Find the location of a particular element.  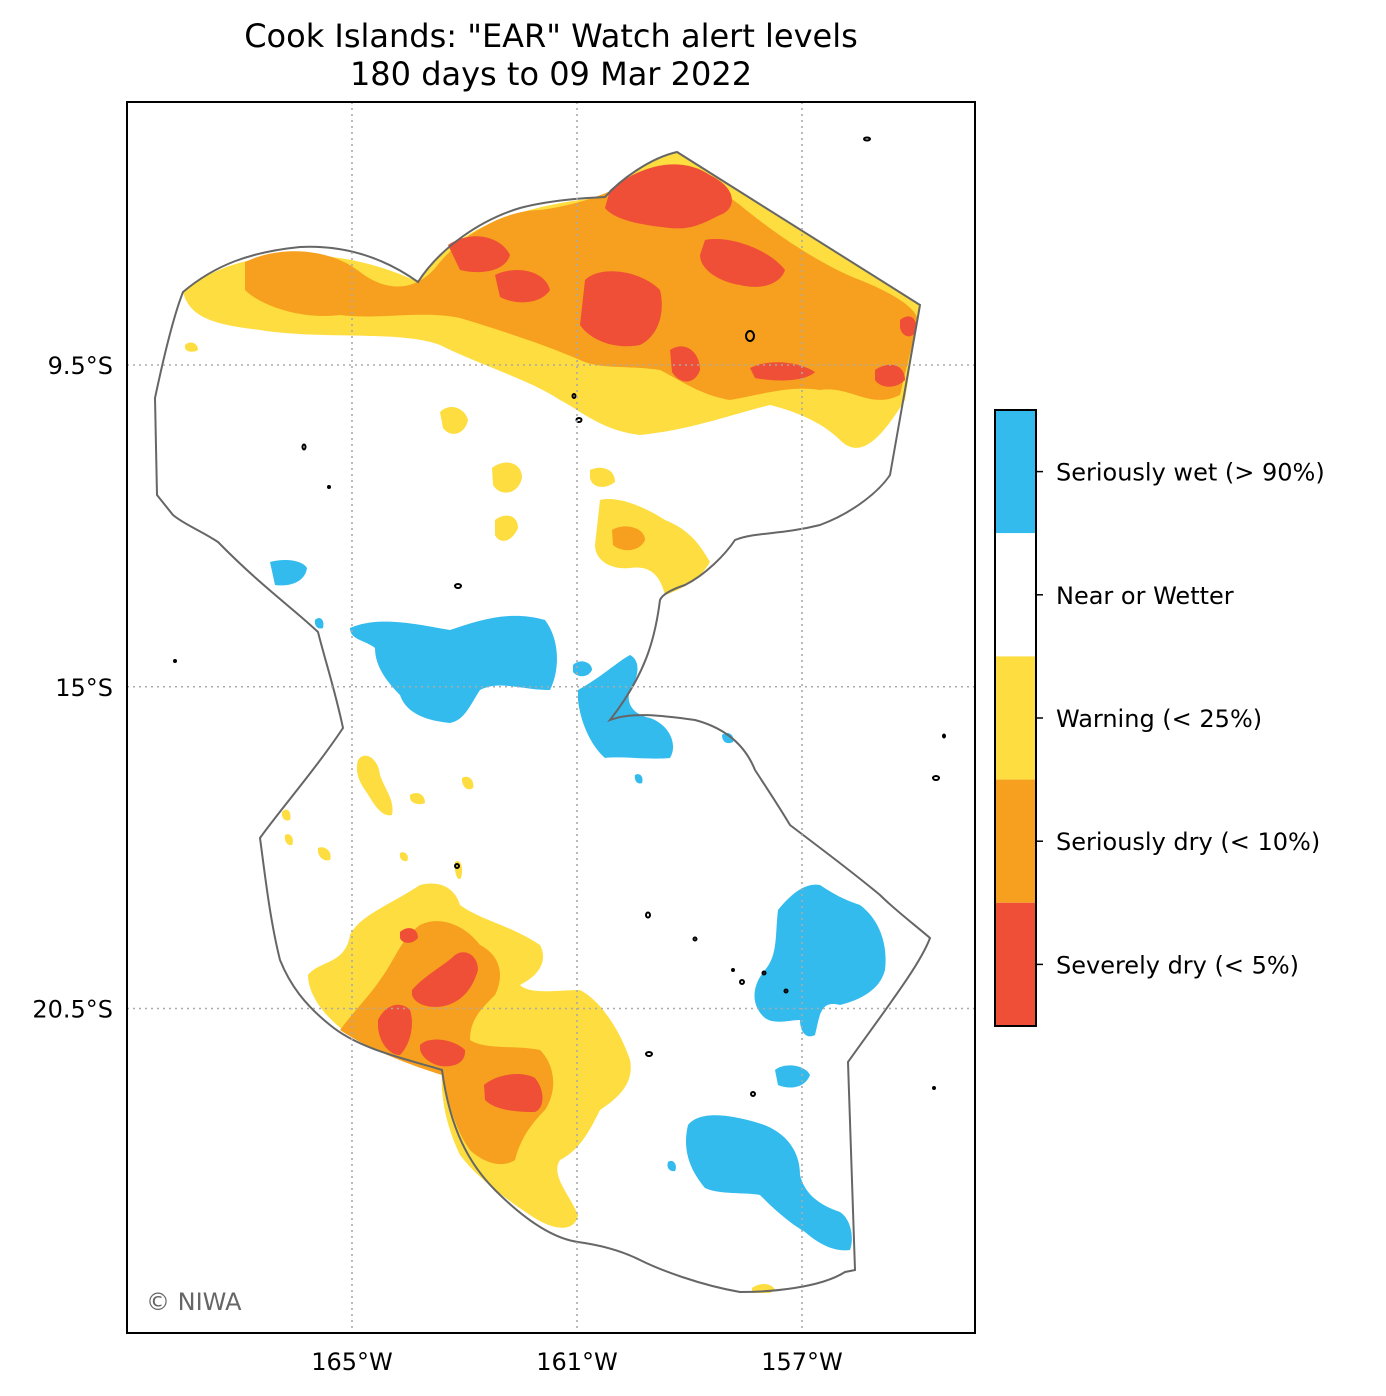

y-tick-label: 15°S is located at coordinates (84, 688).